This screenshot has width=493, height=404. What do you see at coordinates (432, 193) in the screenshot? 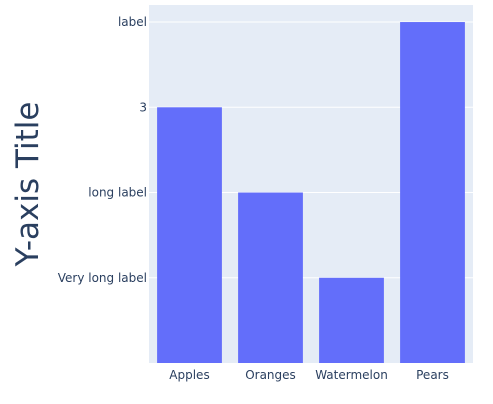
I see `bar-pears` at bounding box center [432, 193].